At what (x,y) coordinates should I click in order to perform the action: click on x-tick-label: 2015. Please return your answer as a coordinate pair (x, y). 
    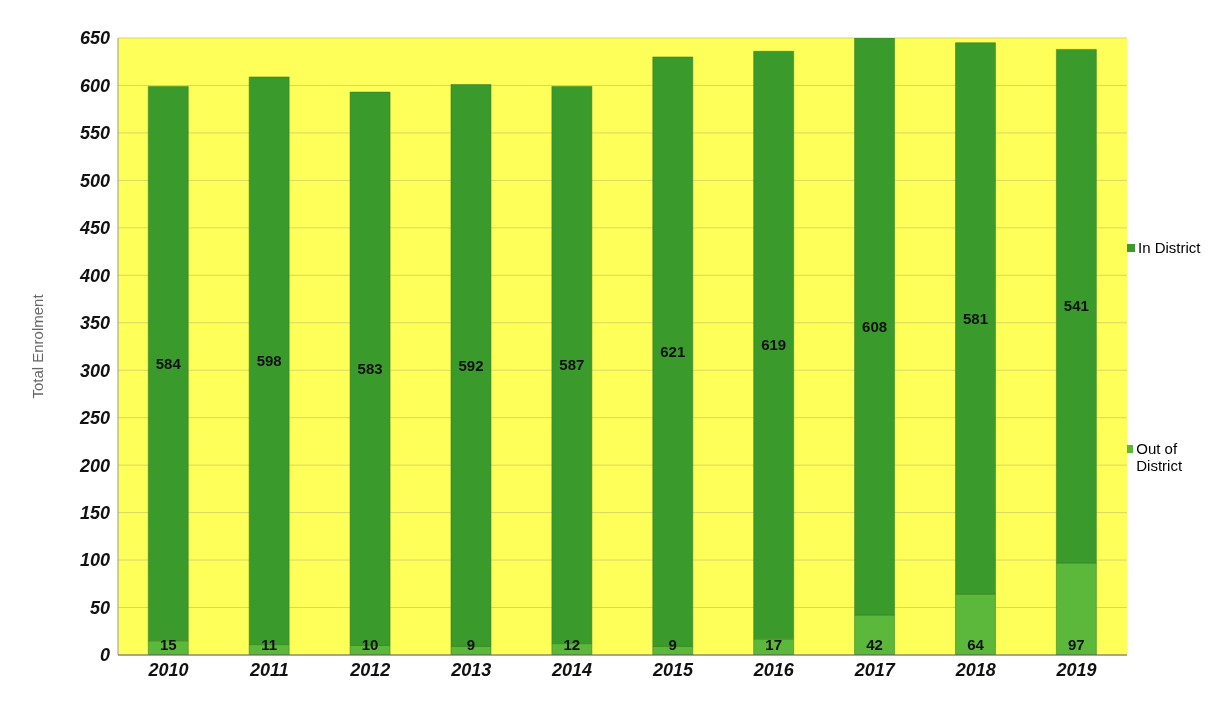
    Looking at the image, I should click on (672, 669).